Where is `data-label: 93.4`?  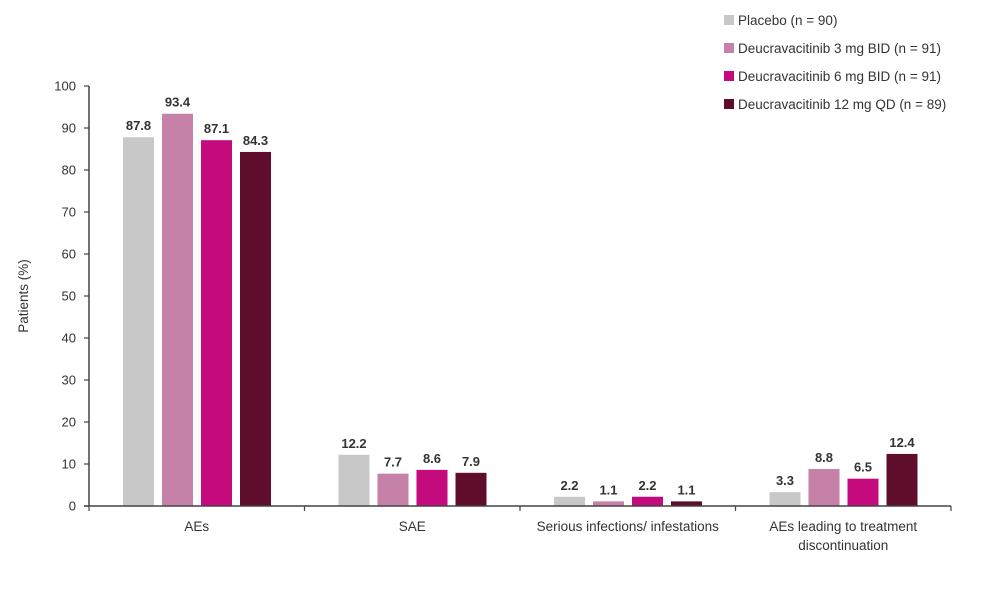 data-label: 93.4 is located at coordinates (178, 102).